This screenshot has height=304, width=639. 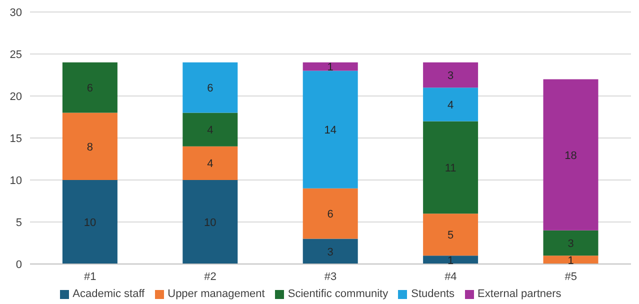 I want to click on data-label: 1, so click(x=330, y=68).